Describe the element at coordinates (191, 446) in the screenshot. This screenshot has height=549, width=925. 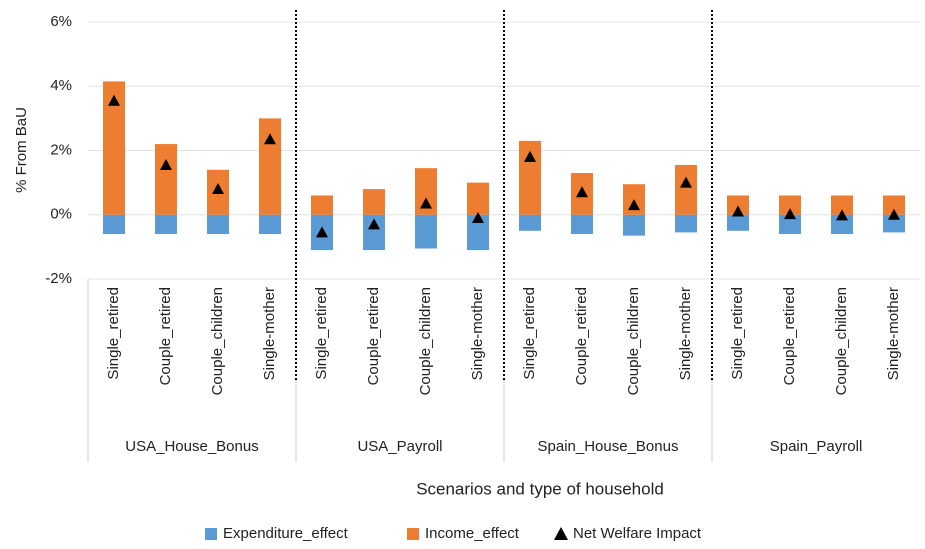
I see `group-label: USA_House_Bonus` at that location.